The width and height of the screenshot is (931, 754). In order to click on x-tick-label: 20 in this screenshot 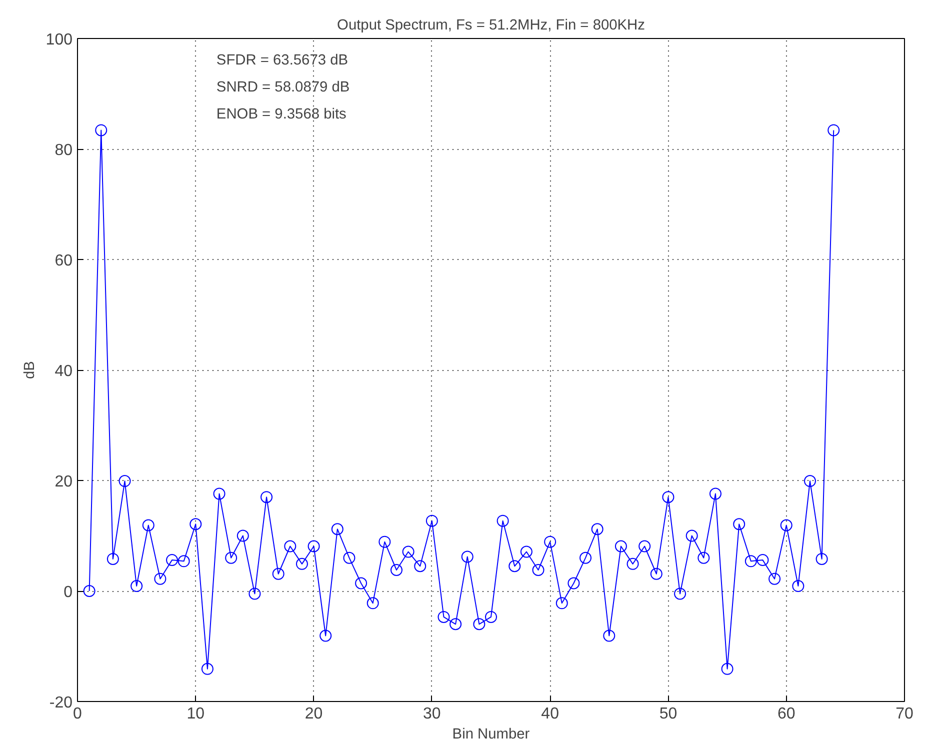, I will do `click(313, 714)`.